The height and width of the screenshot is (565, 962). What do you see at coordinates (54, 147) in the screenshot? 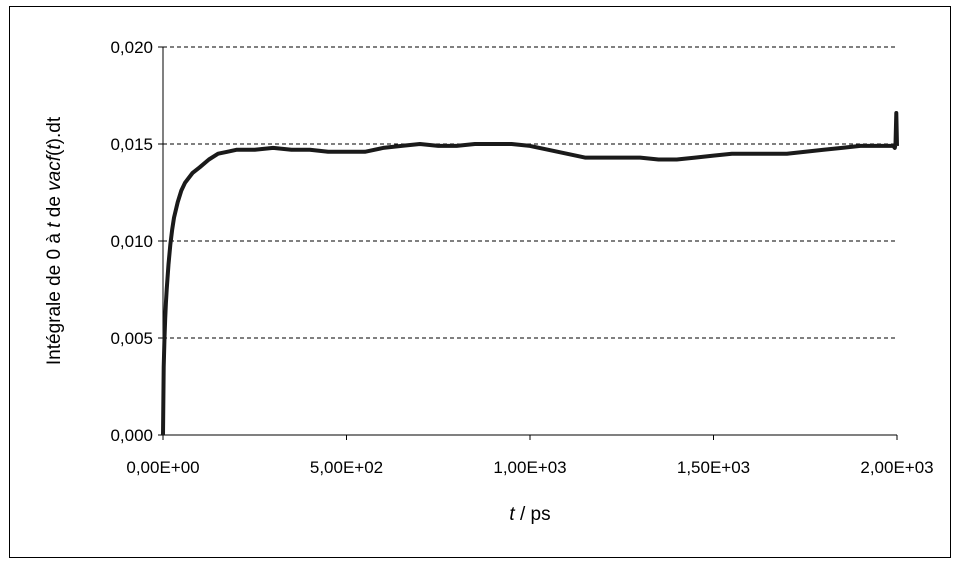
I see `y-axis-title-var3: t` at bounding box center [54, 147].